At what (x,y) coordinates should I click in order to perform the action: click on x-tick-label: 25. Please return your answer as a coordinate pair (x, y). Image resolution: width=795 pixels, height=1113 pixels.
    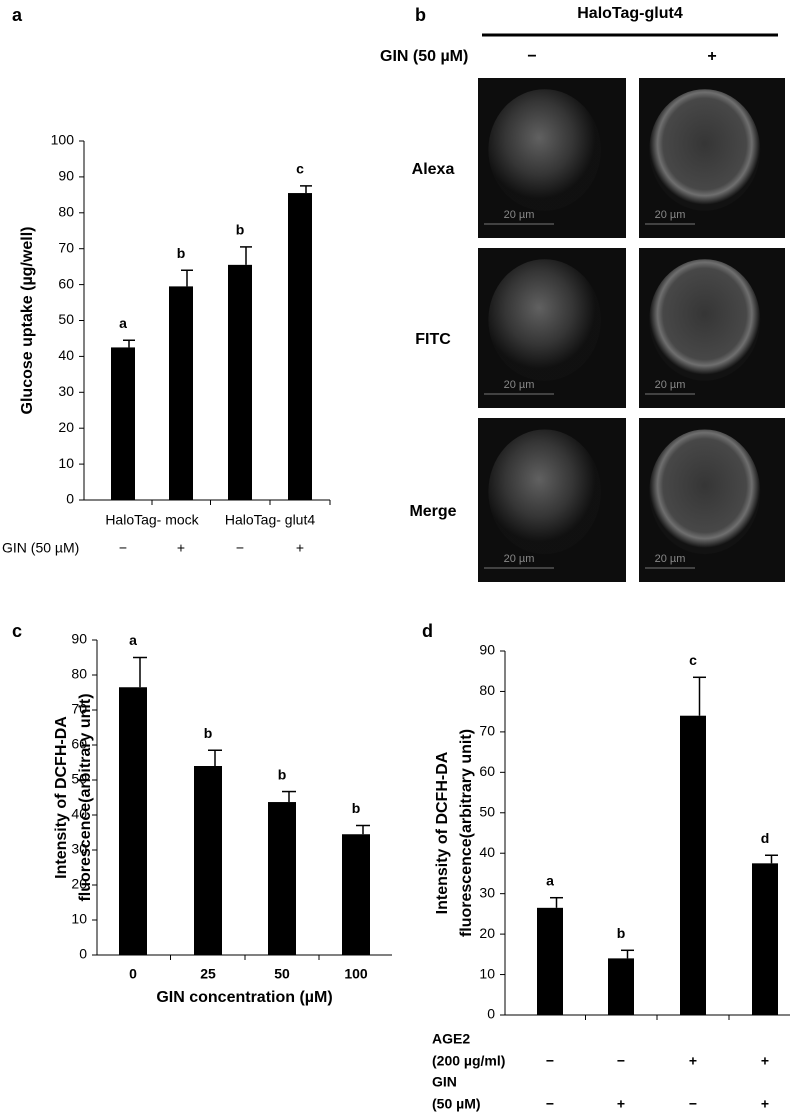
    Looking at the image, I should click on (208, 974).